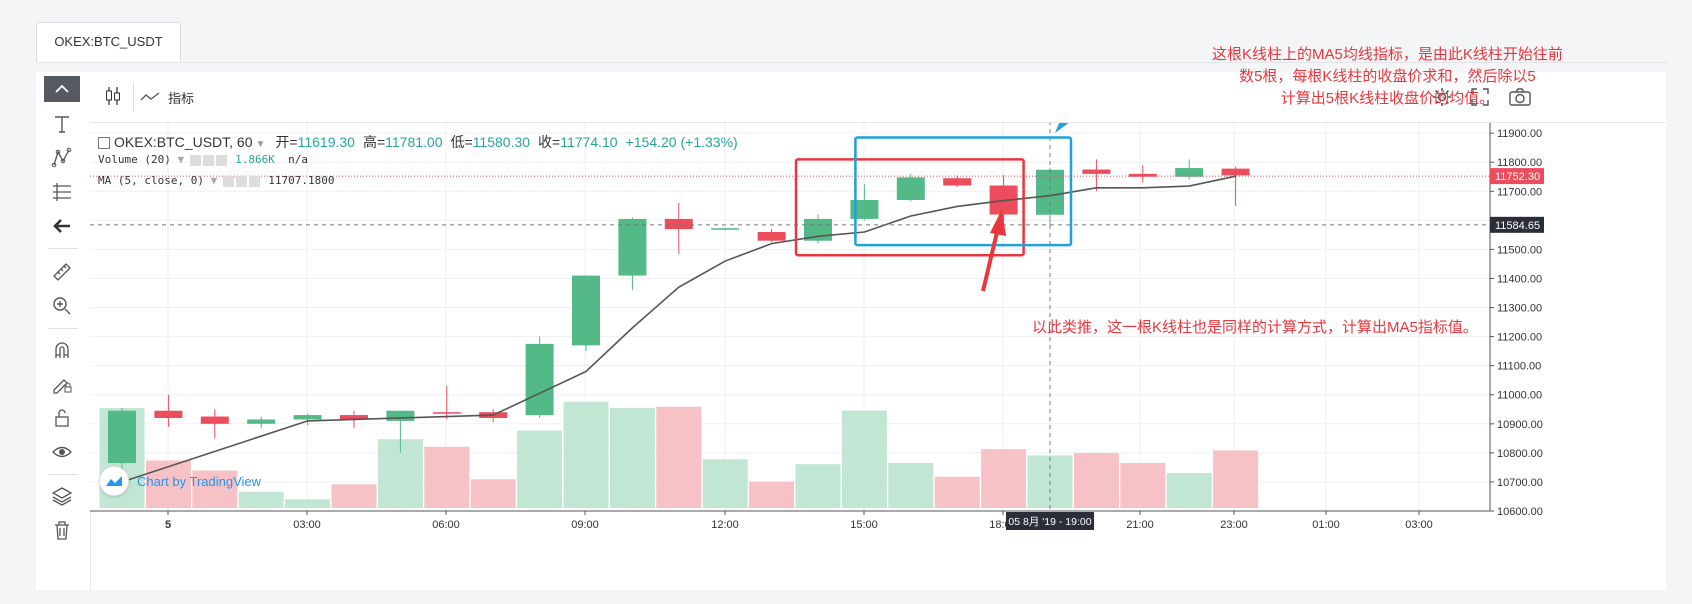 This screenshot has height=604, width=1692. What do you see at coordinates (1519, 134) in the screenshot?
I see `y-tick-label: 11900.00` at bounding box center [1519, 134].